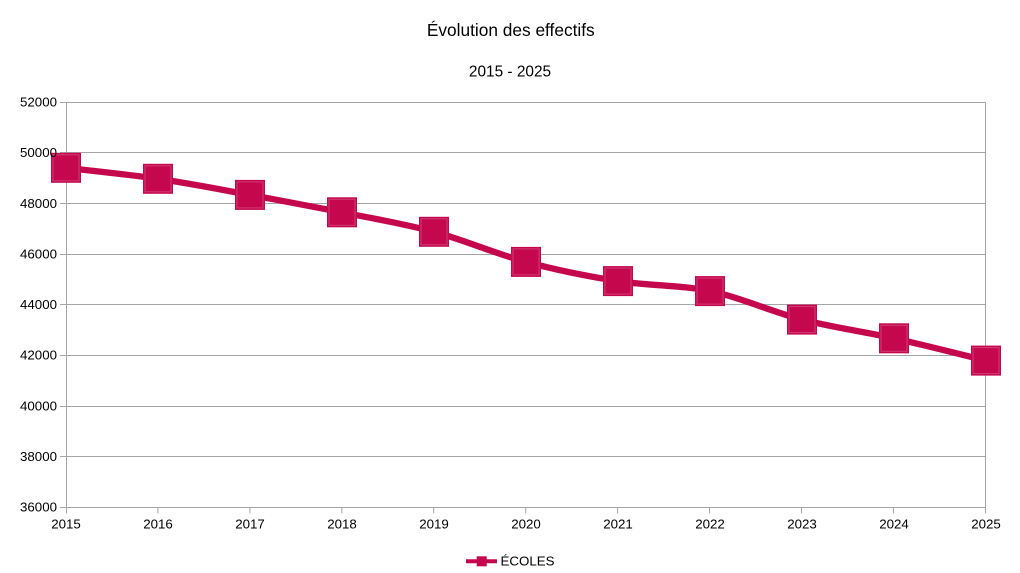  What do you see at coordinates (510, 72) in the screenshot?
I see `svg-text: 2015 - 2025` at bounding box center [510, 72].